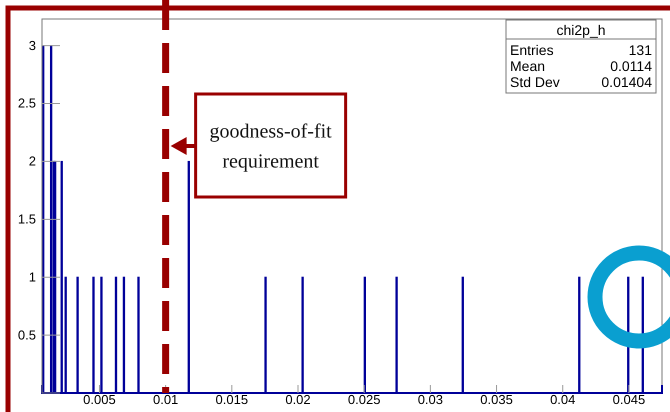 The image size is (670, 412). Describe the element at coordinates (640, 50) in the screenshot. I see `annotation: 131` at that location.